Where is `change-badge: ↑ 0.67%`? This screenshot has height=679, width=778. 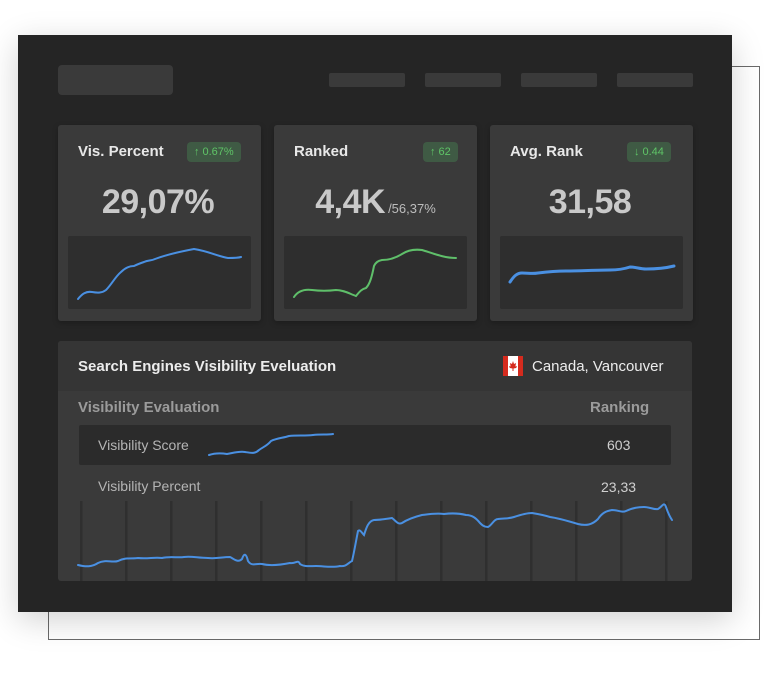
change-badge: ↑ 0.67% is located at coordinates (214, 152).